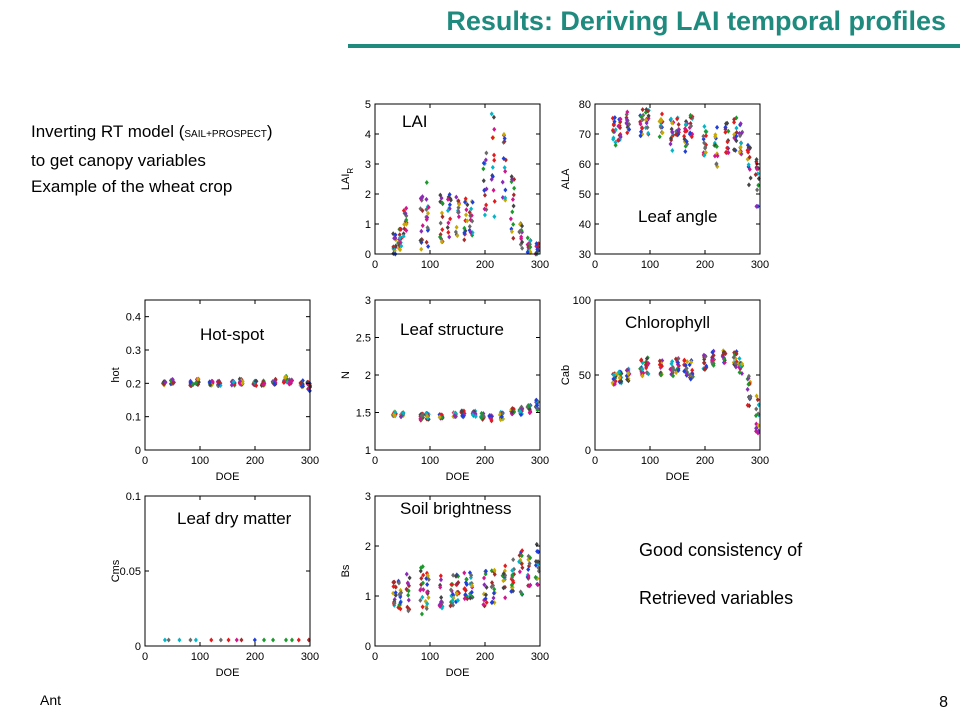  Describe the element at coordinates (118, 160) in the screenshot. I see `intro-line-2: to get canopy variables` at that location.